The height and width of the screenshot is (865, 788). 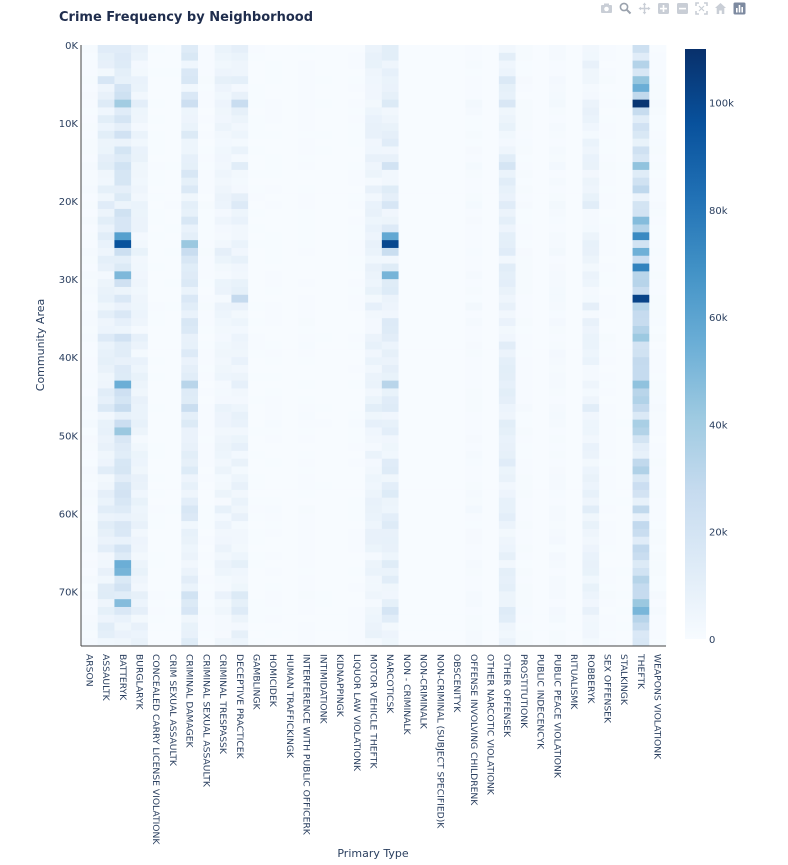 What do you see at coordinates (625, 8) in the screenshot?
I see `zoom-icon` at bounding box center [625, 8].